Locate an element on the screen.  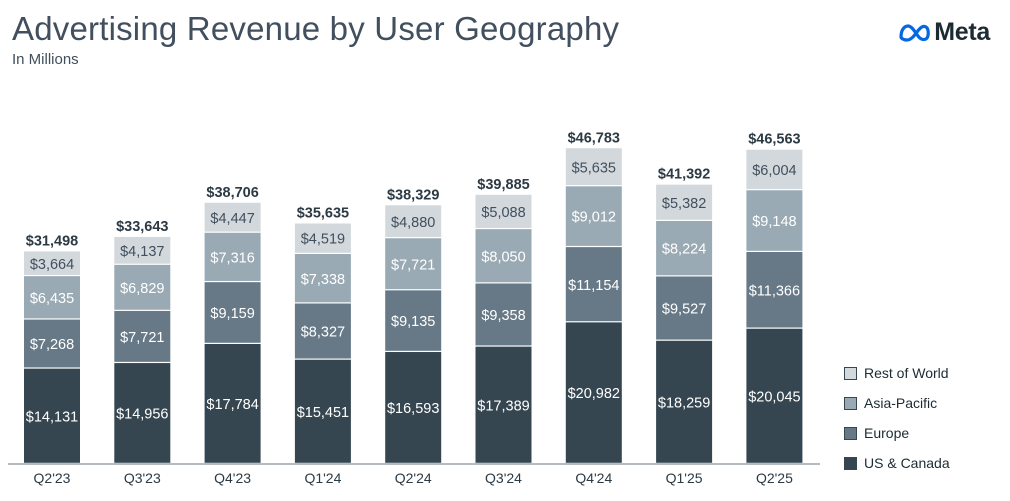
legend-item-rest-of-world: Rest of World is located at coordinates (897, 373).